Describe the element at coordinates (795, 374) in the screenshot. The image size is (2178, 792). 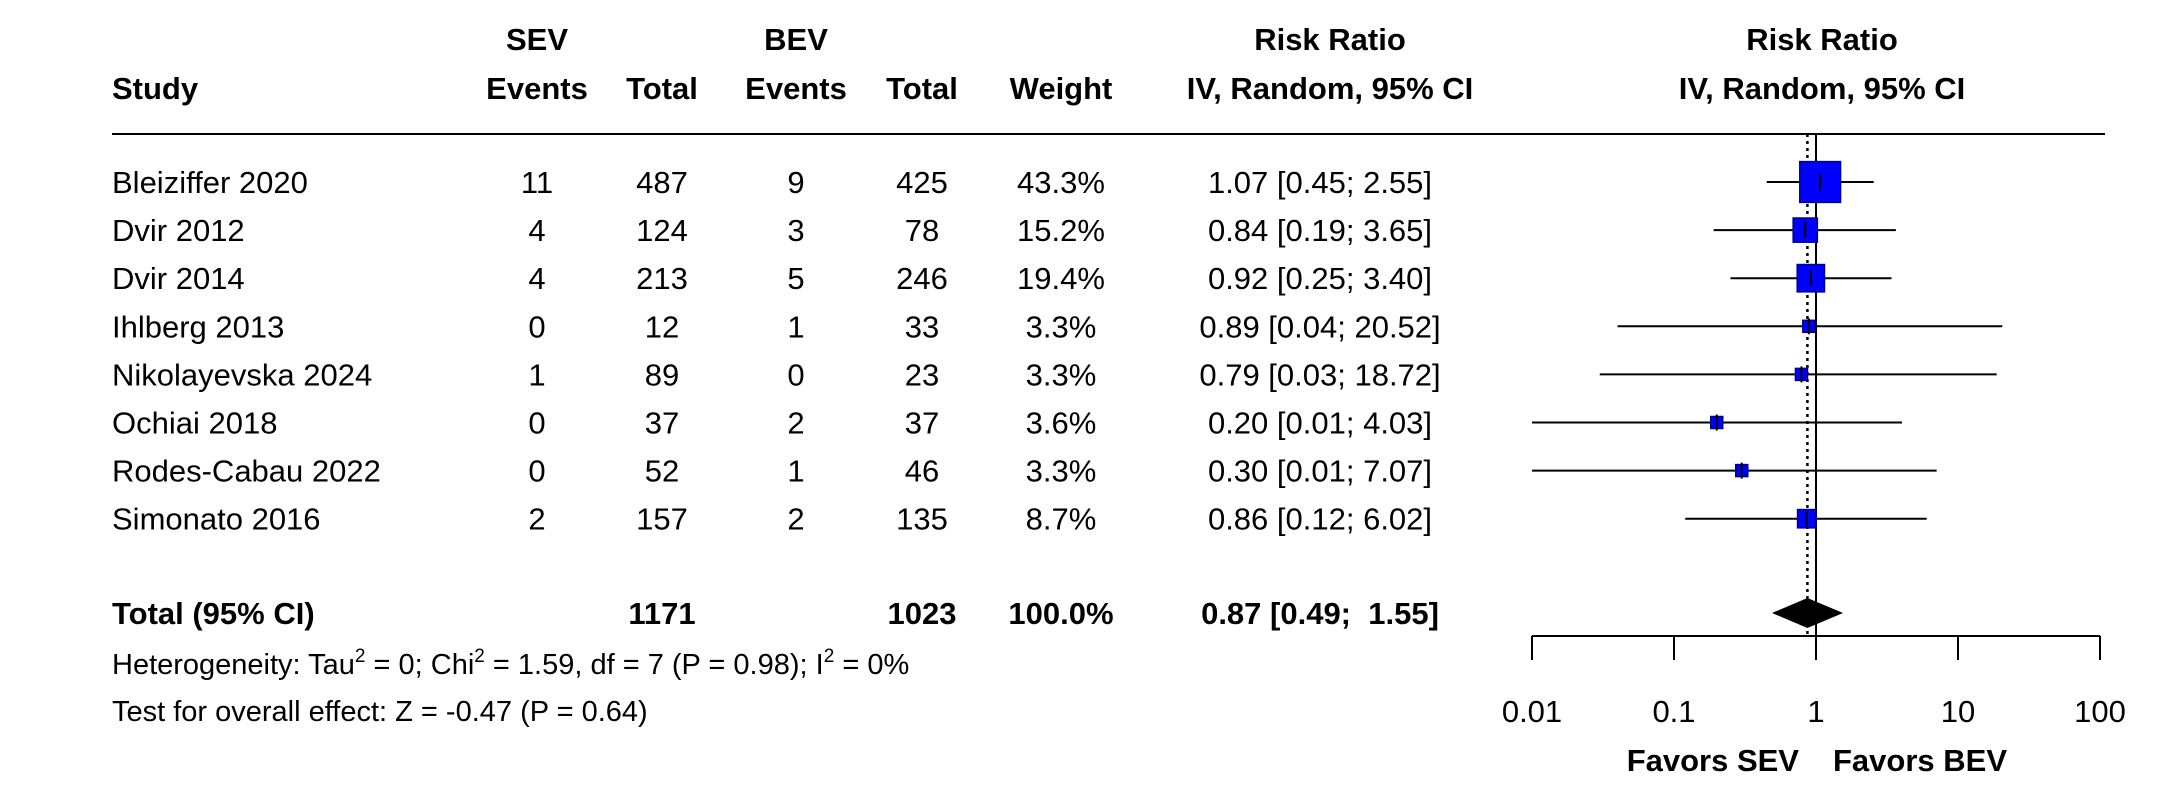
I see `cell-bev-events: 0` at that location.